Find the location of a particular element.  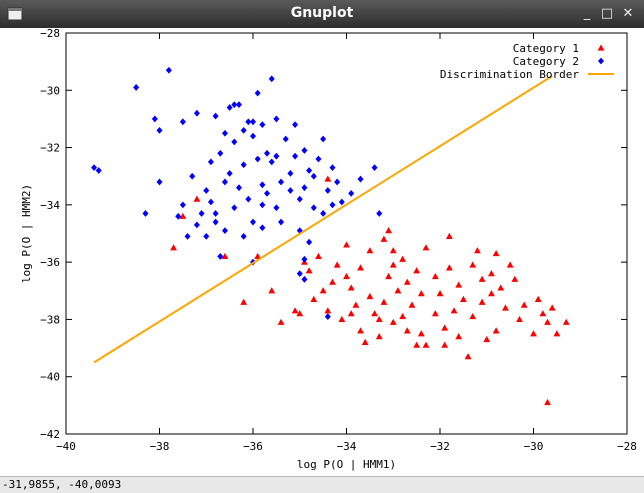

status-bar: -31,9855, -40,0093 is located at coordinates (322, 484).